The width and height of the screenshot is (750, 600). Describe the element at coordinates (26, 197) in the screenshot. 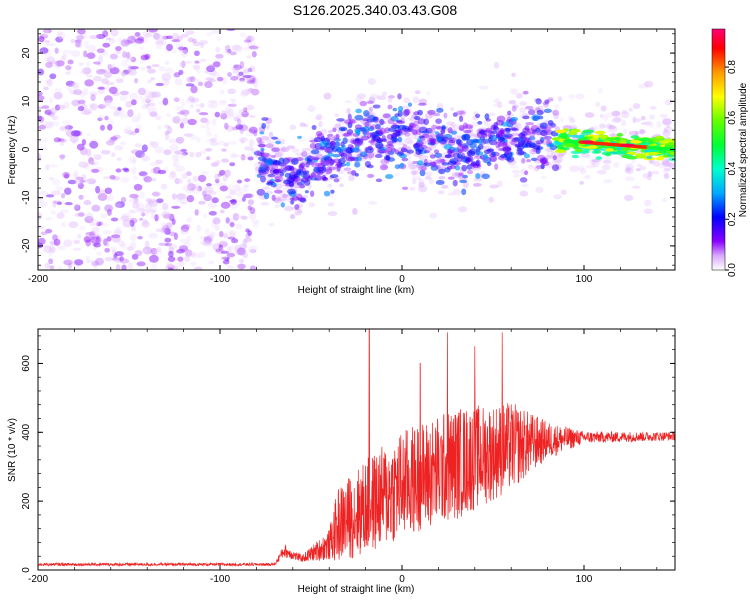

I see `y-tick-label: -10` at that location.